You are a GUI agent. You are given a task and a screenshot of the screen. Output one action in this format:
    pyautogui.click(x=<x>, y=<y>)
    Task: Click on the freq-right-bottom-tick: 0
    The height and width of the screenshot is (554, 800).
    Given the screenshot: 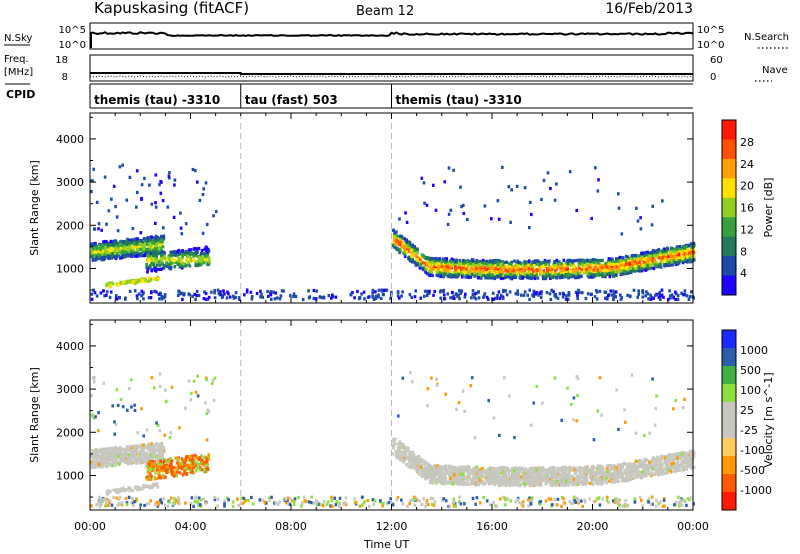 What is the action you would take?
    pyautogui.click(x=713, y=77)
    